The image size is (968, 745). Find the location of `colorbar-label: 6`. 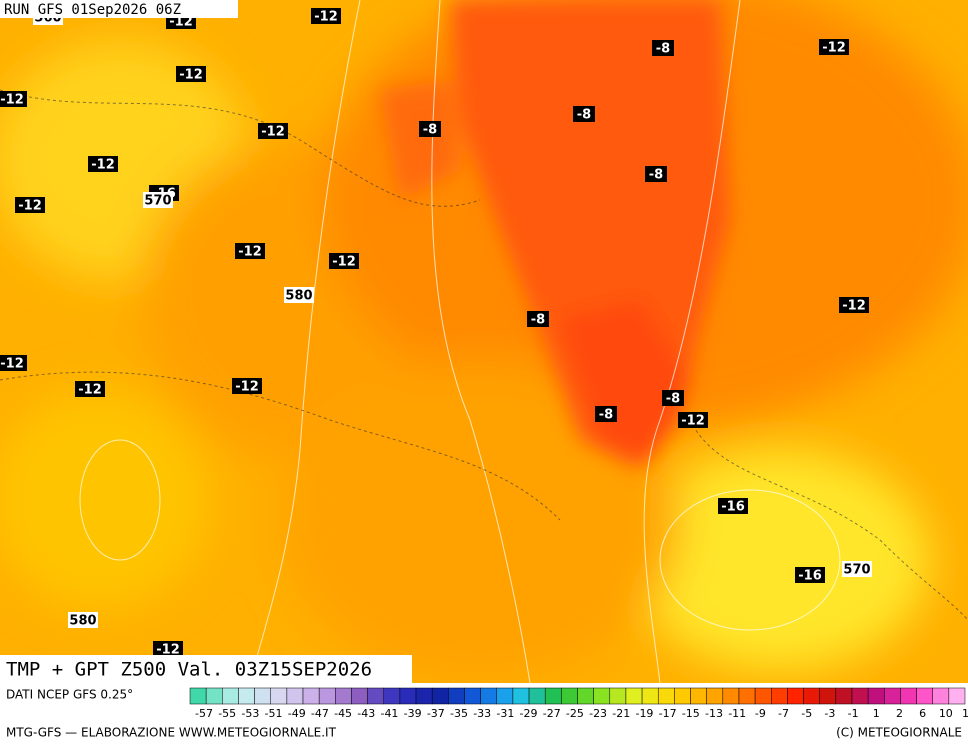

colorbar-label: 6 is located at coordinates (922, 713).